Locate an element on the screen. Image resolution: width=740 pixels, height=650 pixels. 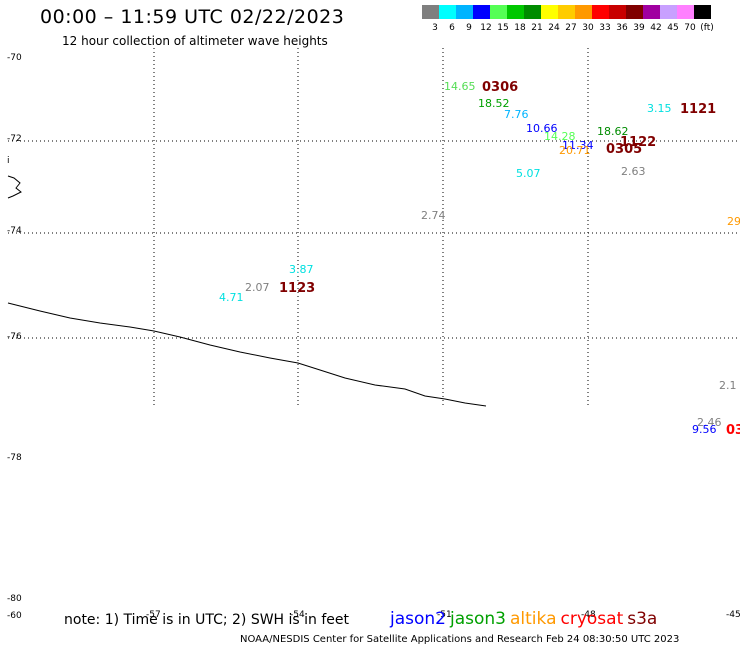
wave-height-value: 20.71 is located at coordinates (575, 150).